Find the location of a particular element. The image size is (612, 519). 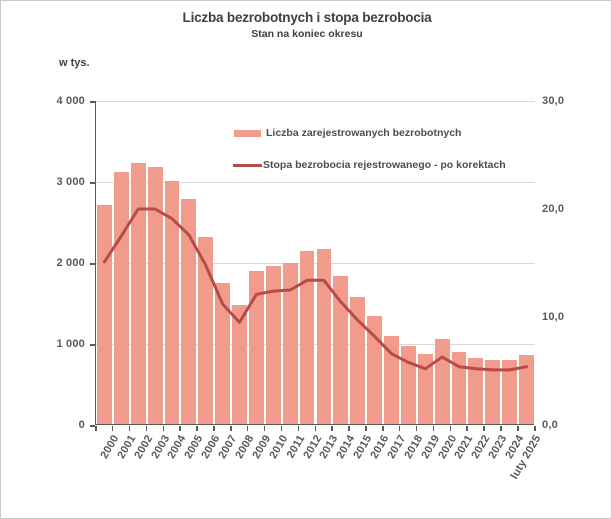

legend-item-bars: Liczba zarejestrowanych bezrobotnych is located at coordinates (347, 133).